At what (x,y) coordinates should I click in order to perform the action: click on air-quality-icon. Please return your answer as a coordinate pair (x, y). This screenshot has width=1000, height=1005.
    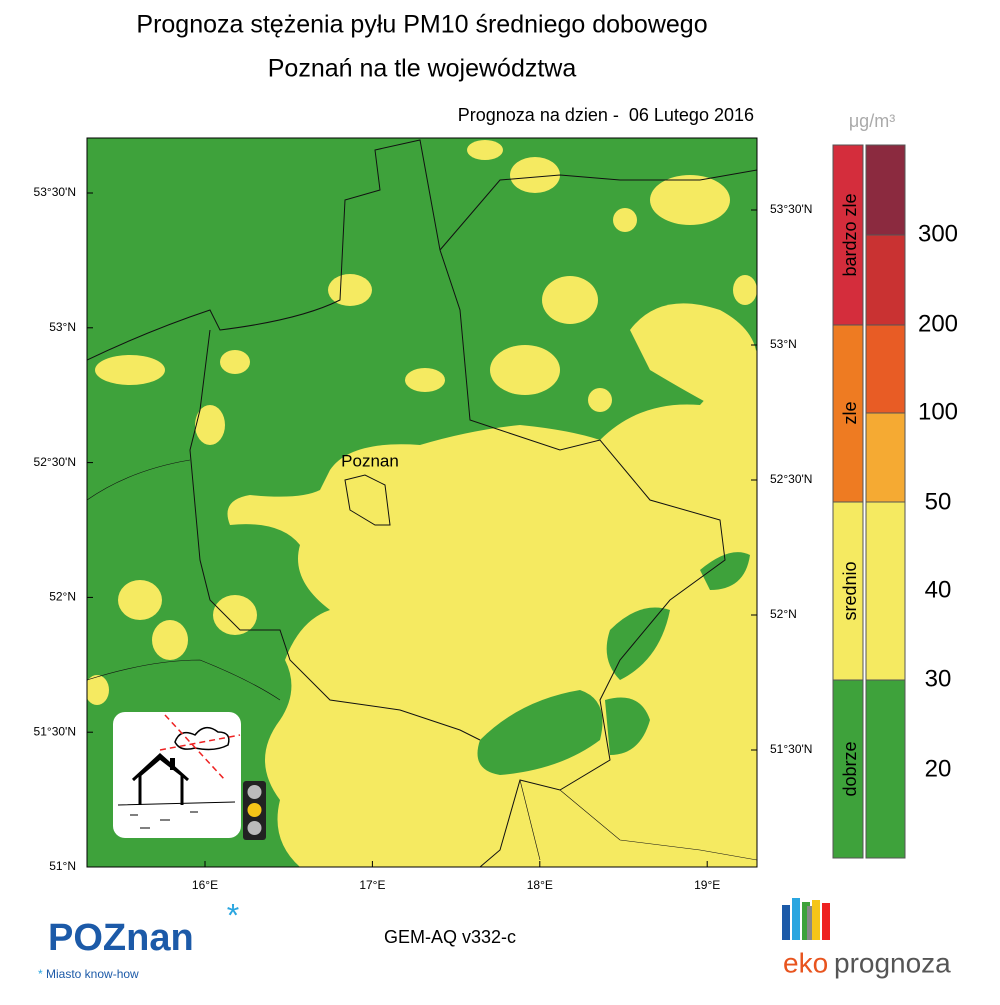
    Looking at the image, I should click on (189, 776).